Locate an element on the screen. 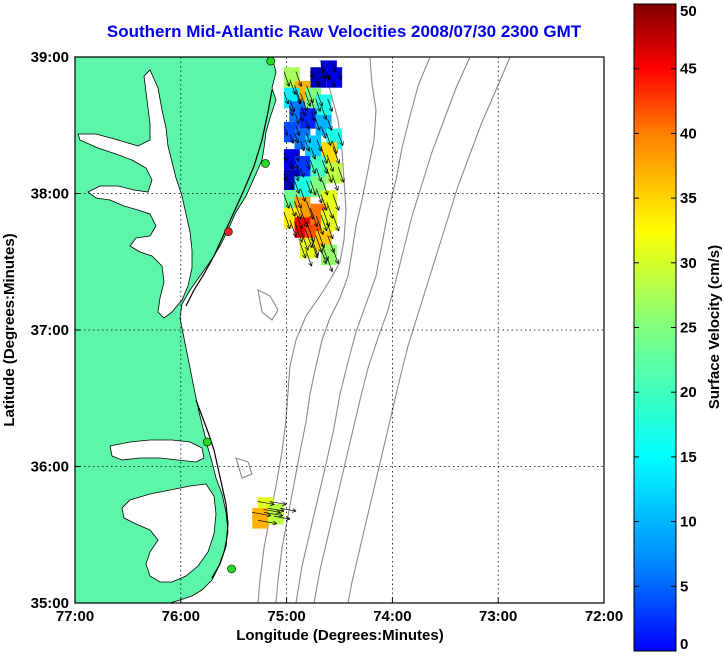 This screenshot has width=724, height=659. colorbar-ticks: 0 5 10 15 20 25 30 35 40 45 50 is located at coordinates (665, 328).